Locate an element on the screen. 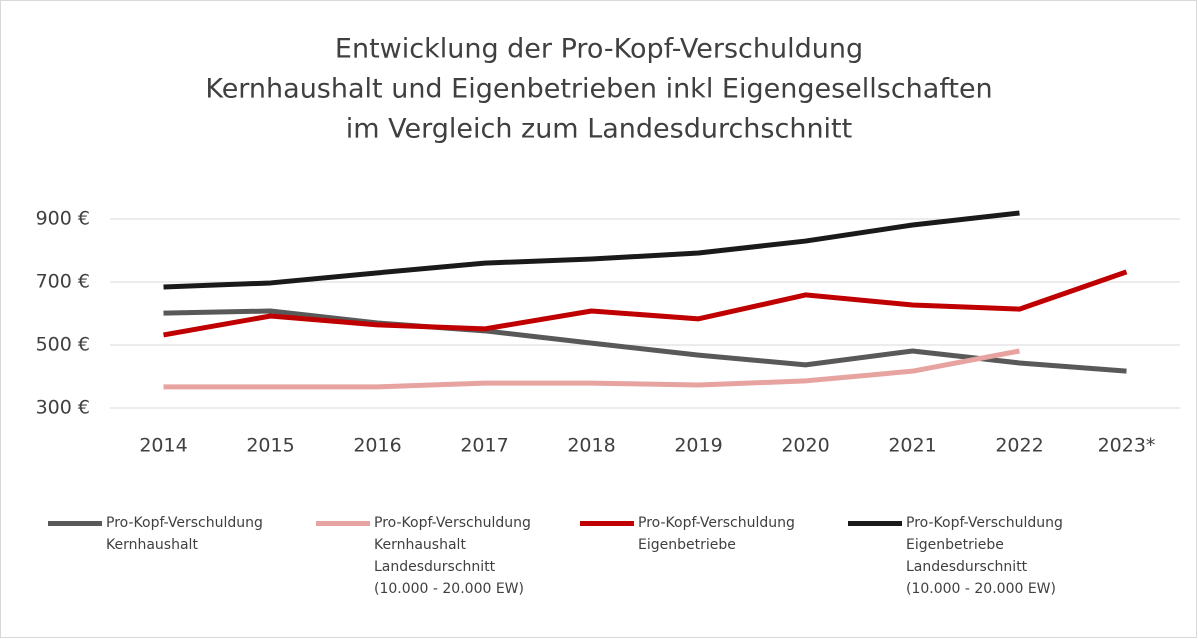 The image size is (1198, 639). x-tick-label: 2019 is located at coordinates (698, 446).